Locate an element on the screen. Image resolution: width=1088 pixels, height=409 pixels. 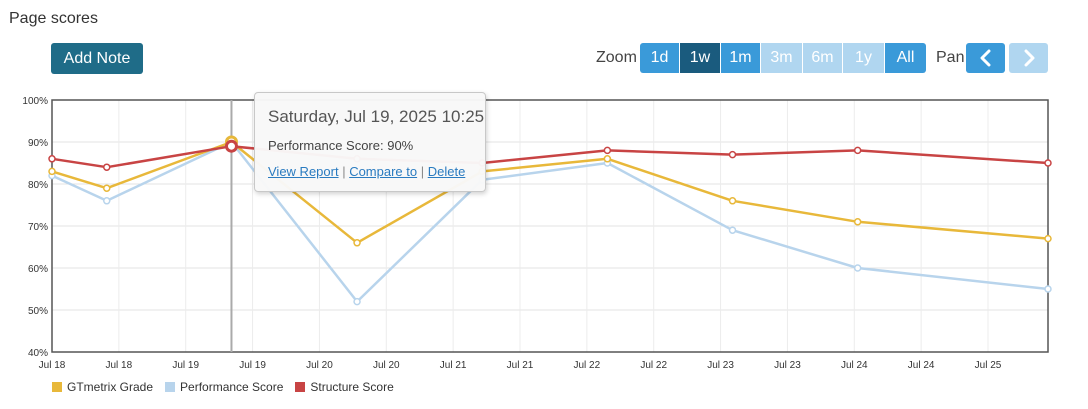
legend-item-structure-score: Structure Score is located at coordinates (344, 387).